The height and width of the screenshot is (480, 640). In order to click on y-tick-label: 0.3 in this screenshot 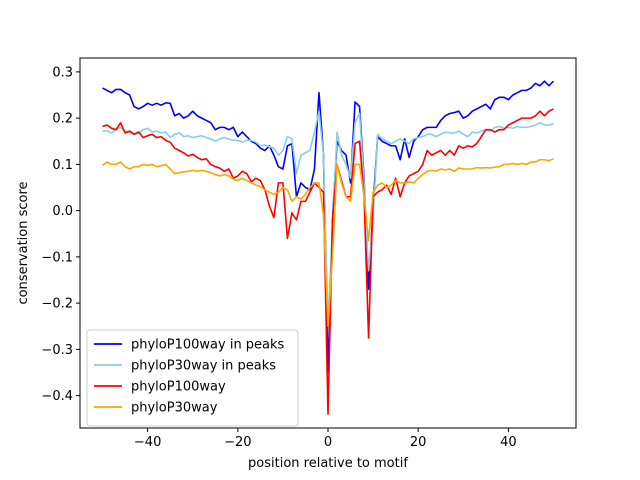, I will do `click(62, 72)`.